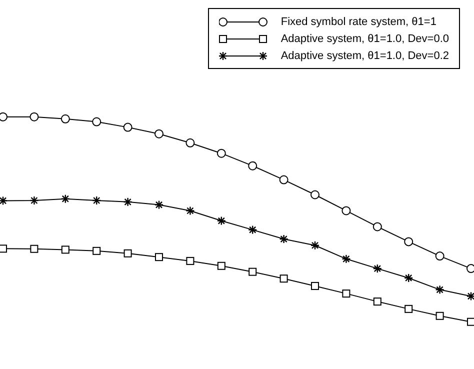  What do you see at coordinates (358, 22) in the screenshot?
I see `legend-label: Fixed symbol rate system, θ1=1` at bounding box center [358, 22].